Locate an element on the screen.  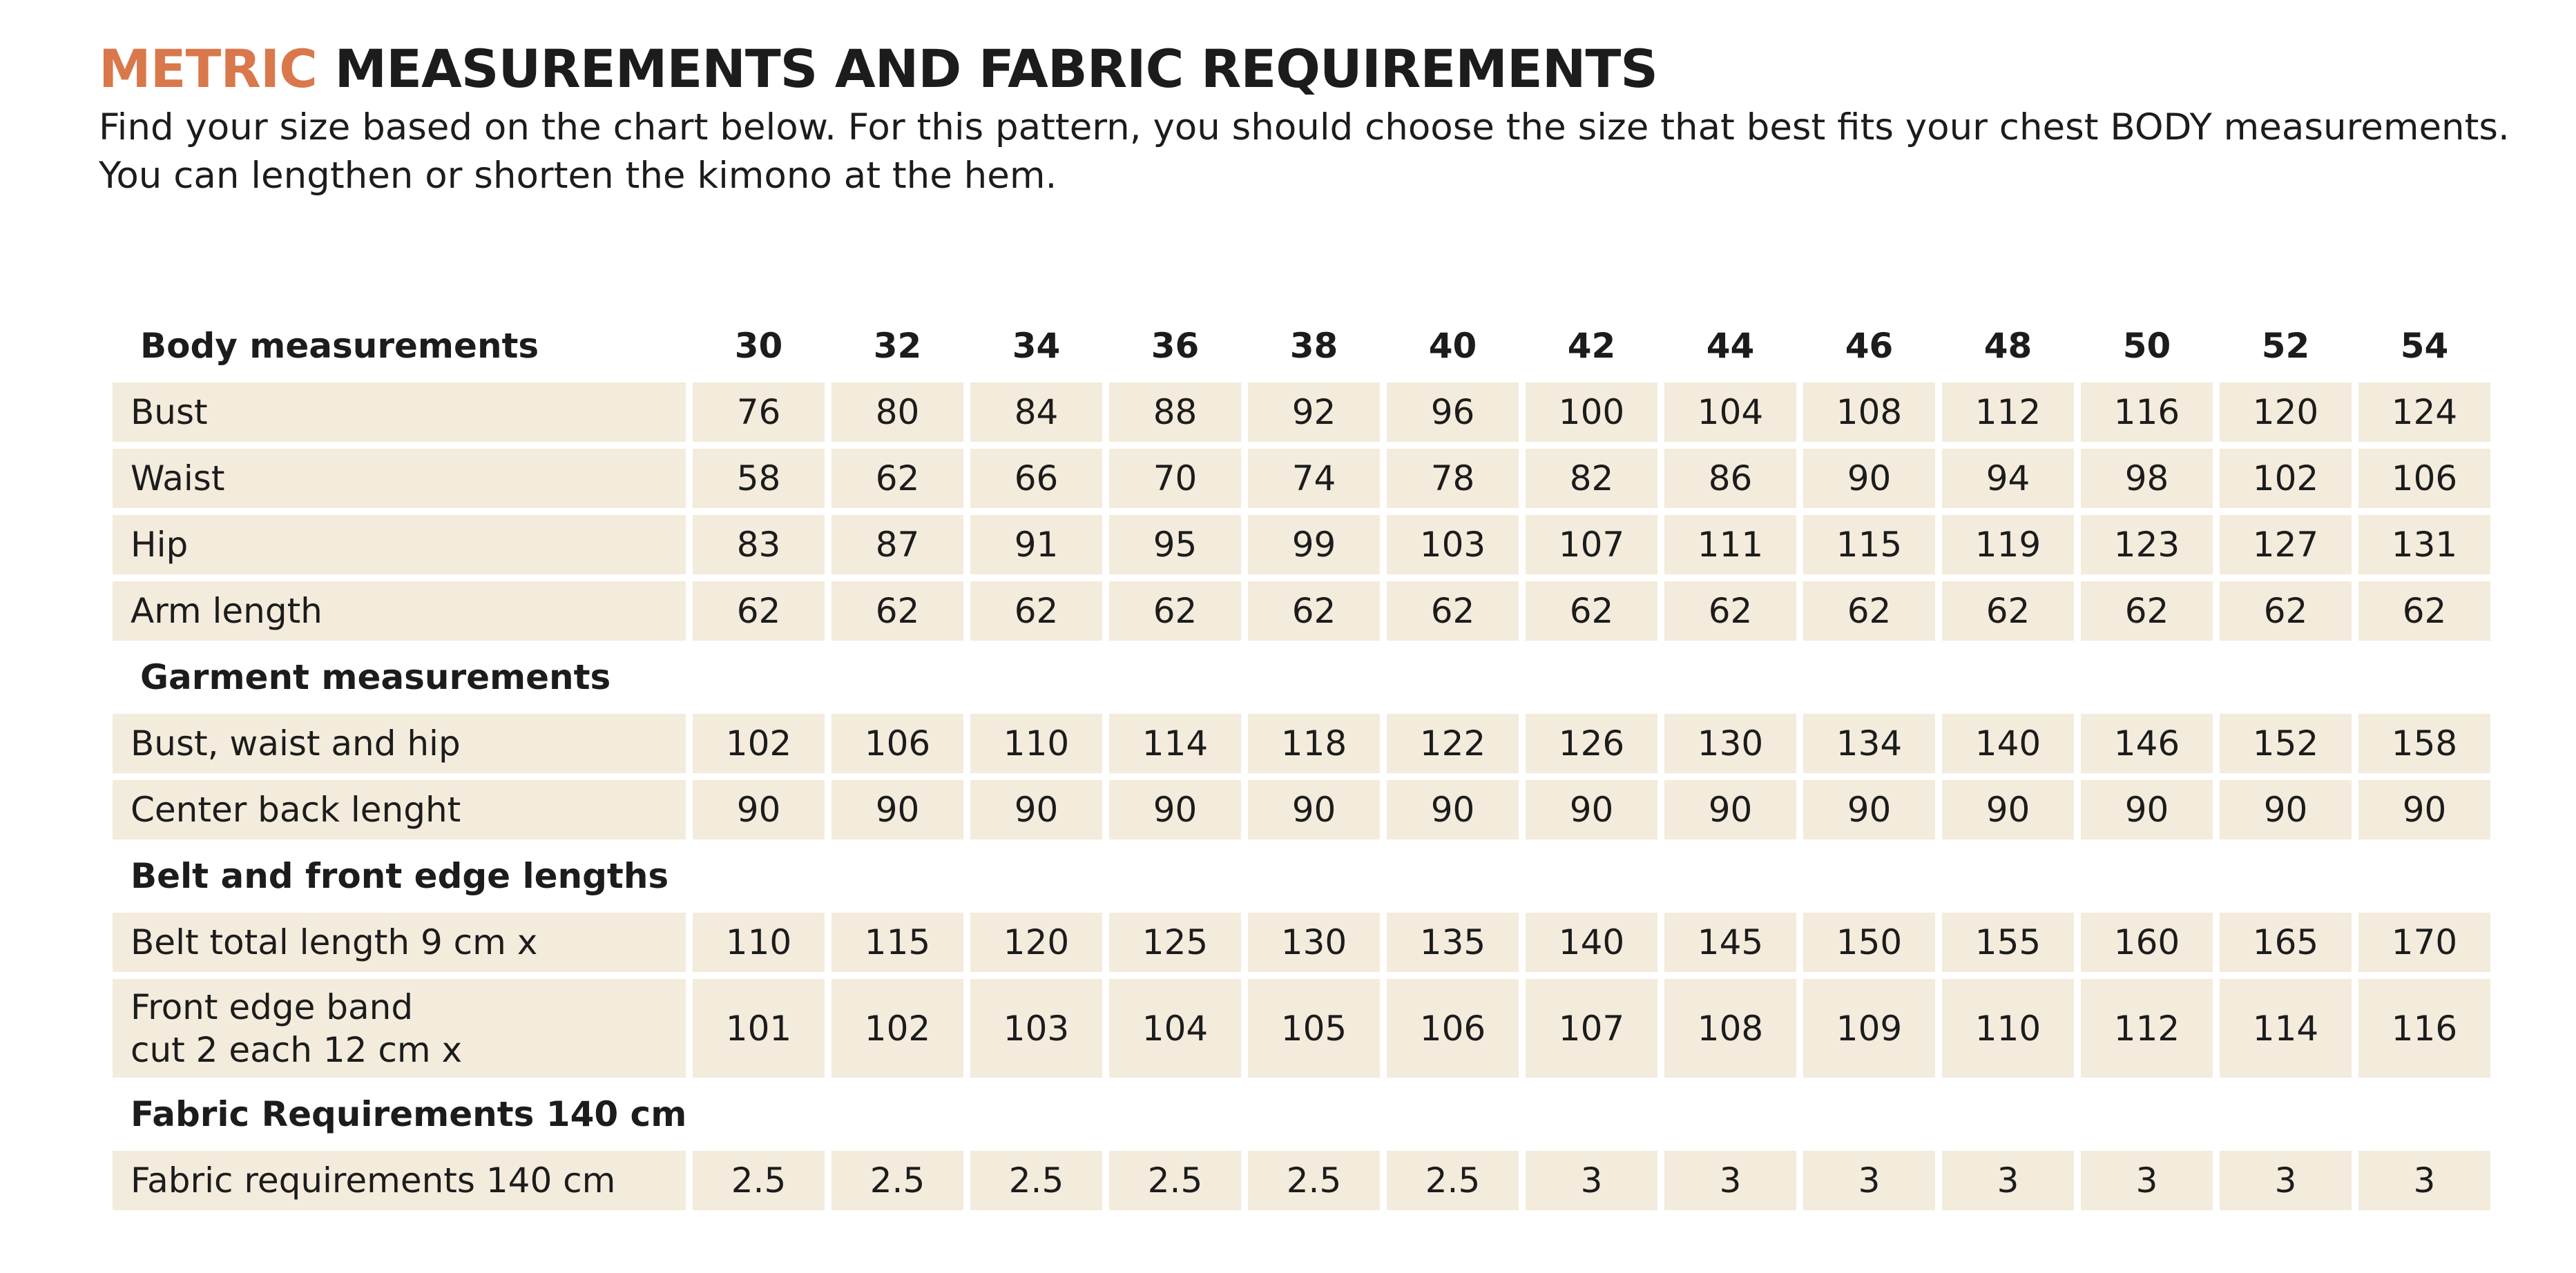
cell: 134 is located at coordinates (1869, 743).